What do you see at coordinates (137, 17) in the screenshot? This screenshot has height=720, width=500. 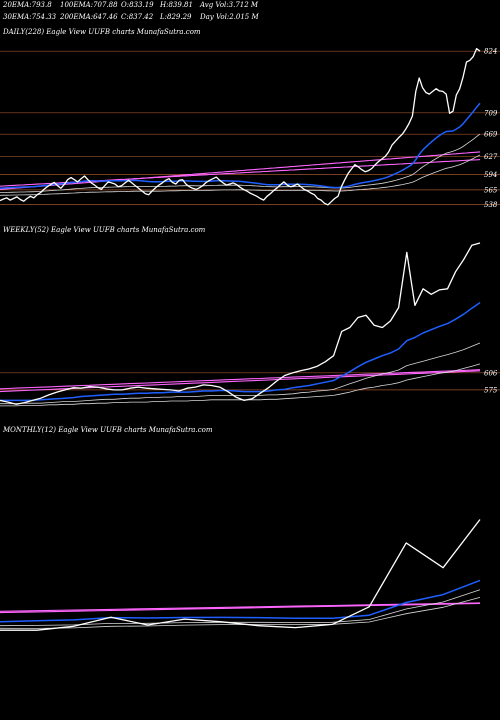 I see `stat-close: C:837.42` at bounding box center [137, 17].